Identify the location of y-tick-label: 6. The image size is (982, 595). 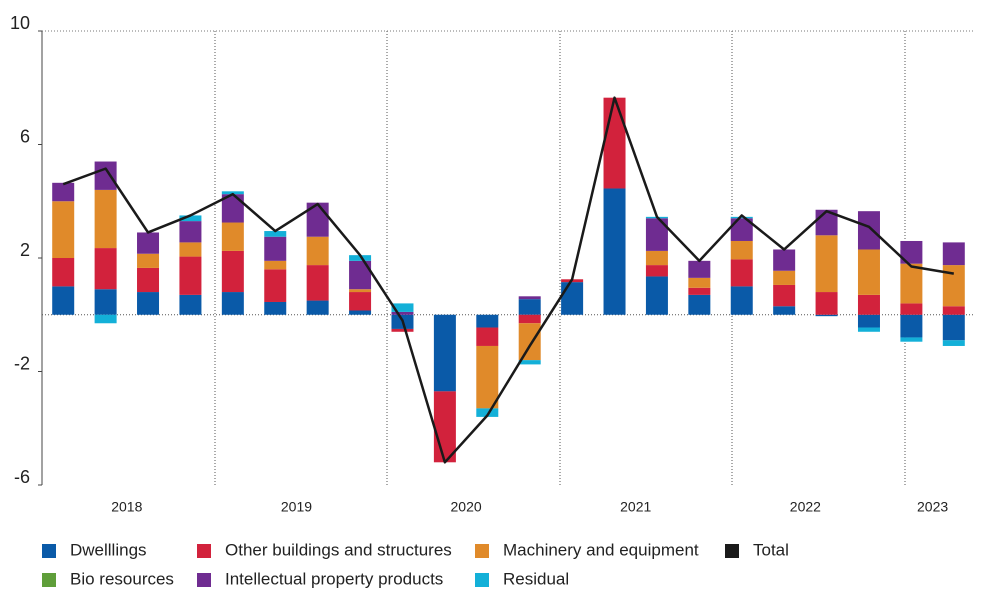
(25, 136).